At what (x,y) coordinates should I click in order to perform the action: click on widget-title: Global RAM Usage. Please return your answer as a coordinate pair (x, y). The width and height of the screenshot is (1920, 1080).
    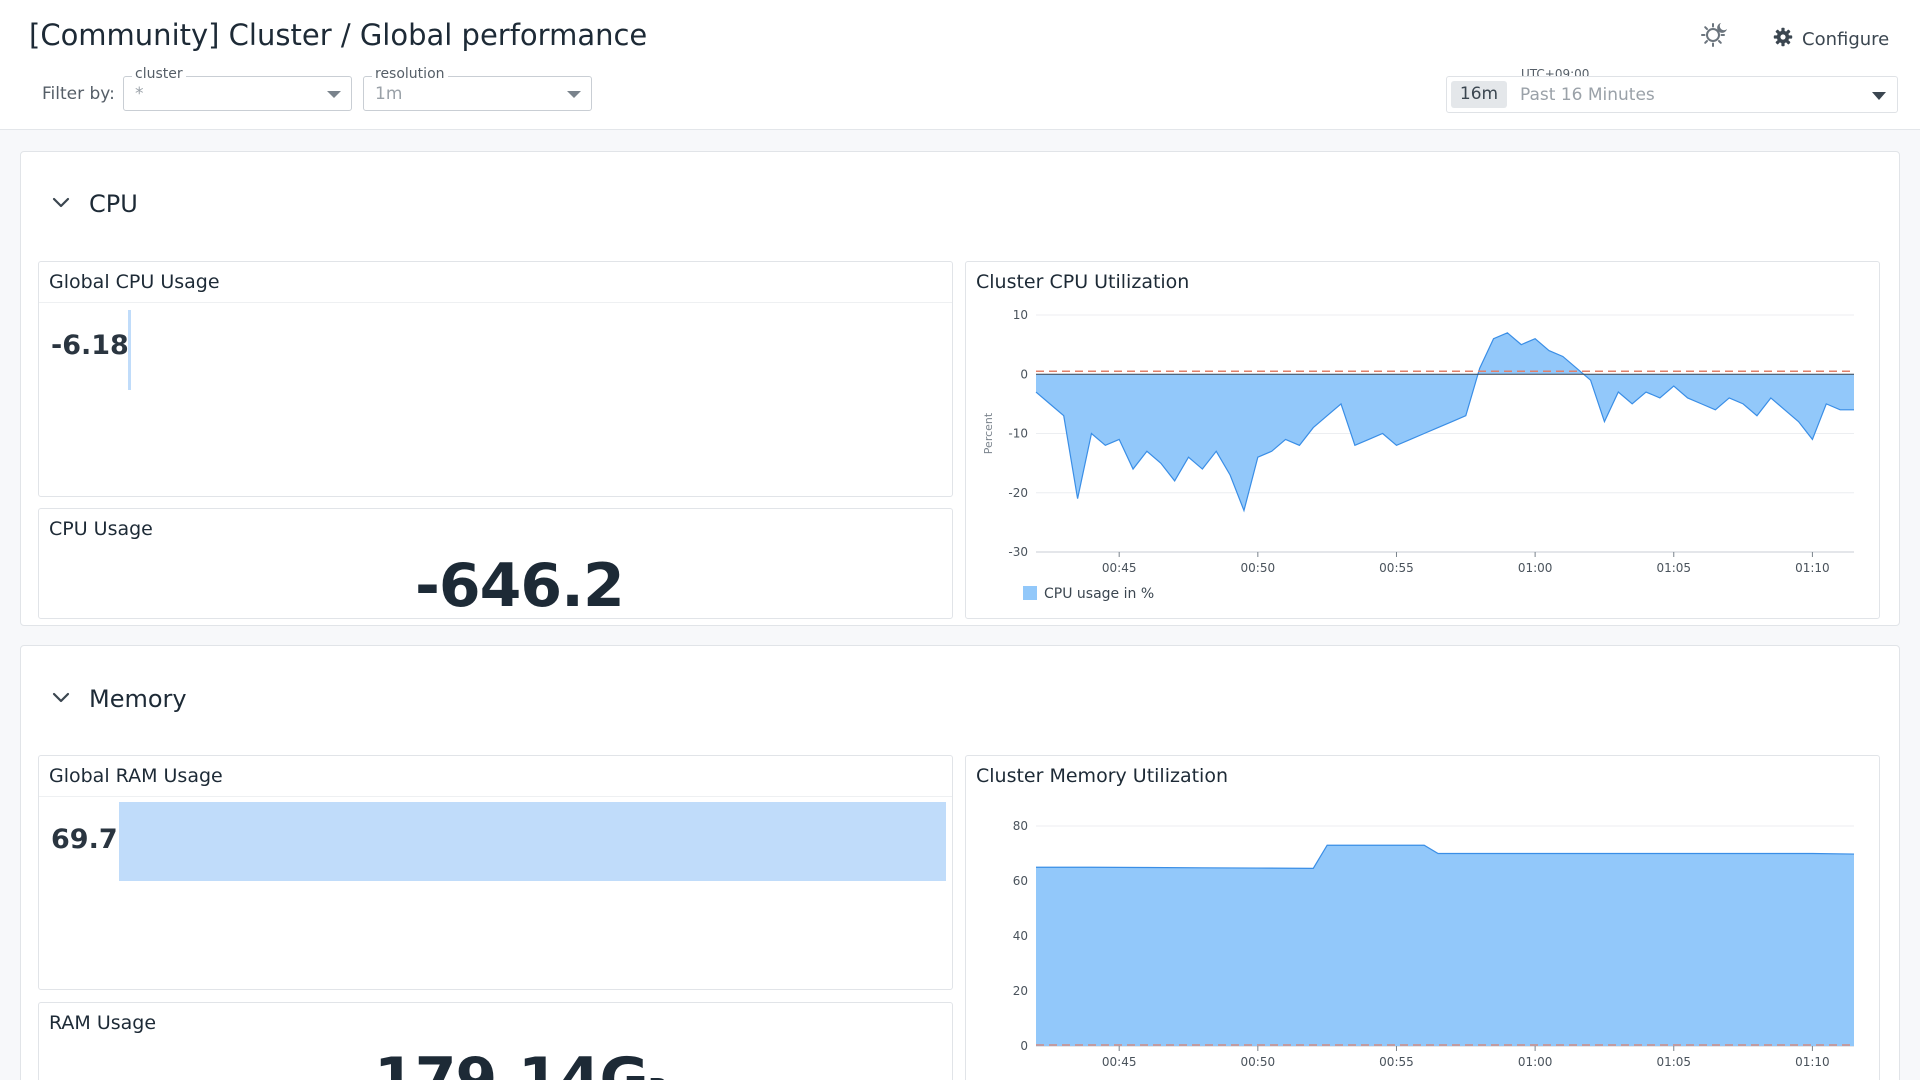
    Looking at the image, I should click on (136, 776).